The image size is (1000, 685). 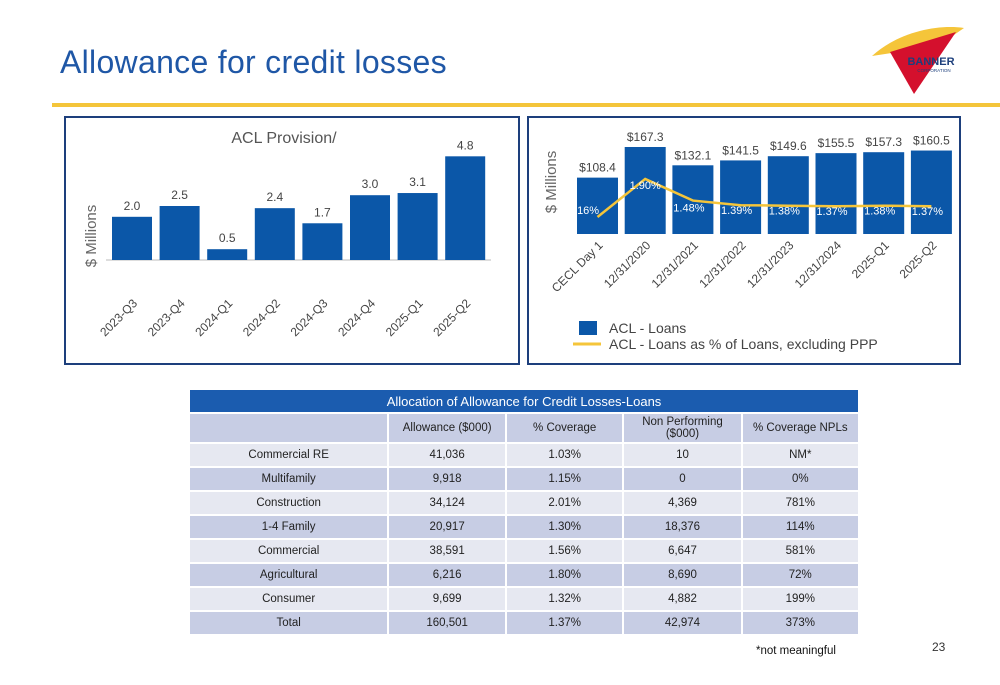 What do you see at coordinates (588, 328) in the screenshot?
I see `legend-bar-swatch` at bounding box center [588, 328].